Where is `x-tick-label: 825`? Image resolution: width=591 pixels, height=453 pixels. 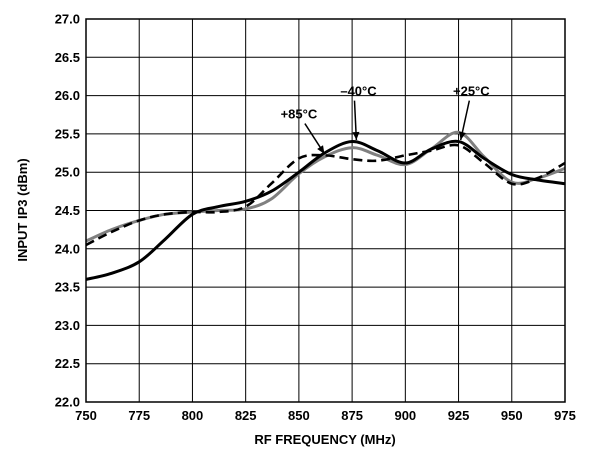
x-tick-label: 825 is located at coordinates (246, 415).